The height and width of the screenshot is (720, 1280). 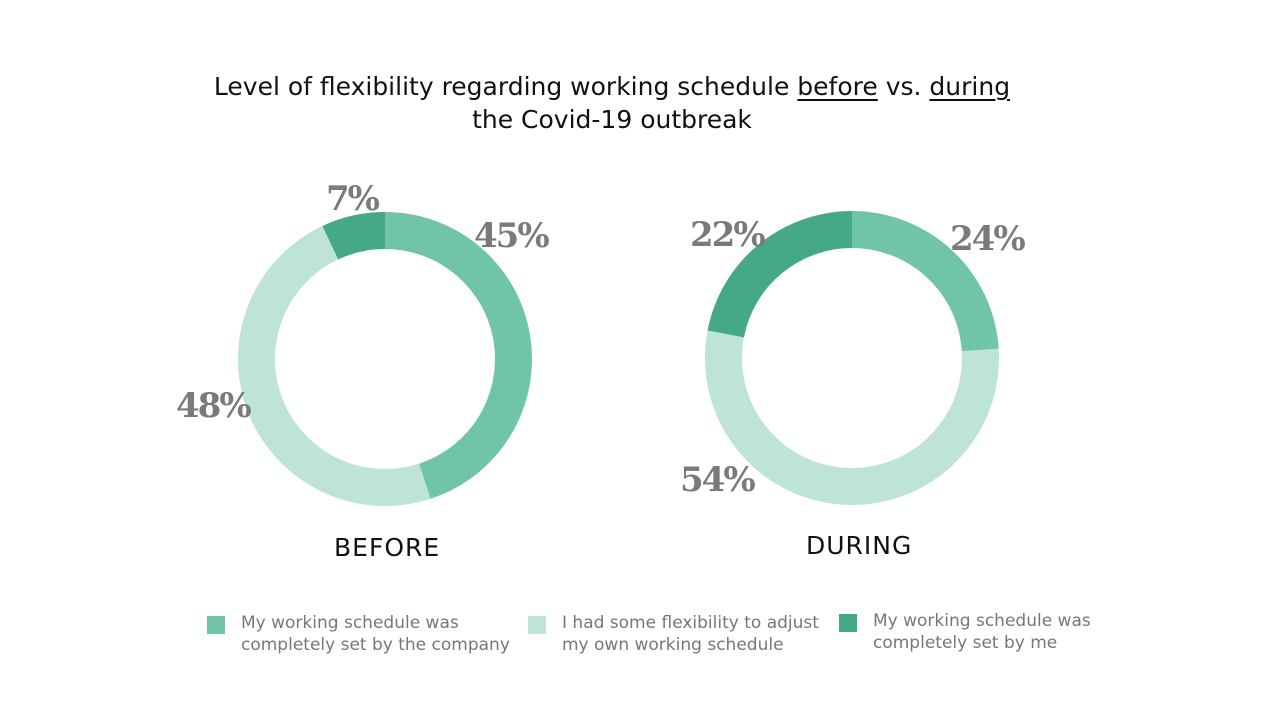 What do you see at coordinates (970, 86) in the screenshot?
I see `title-during: during` at bounding box center [970, 86].